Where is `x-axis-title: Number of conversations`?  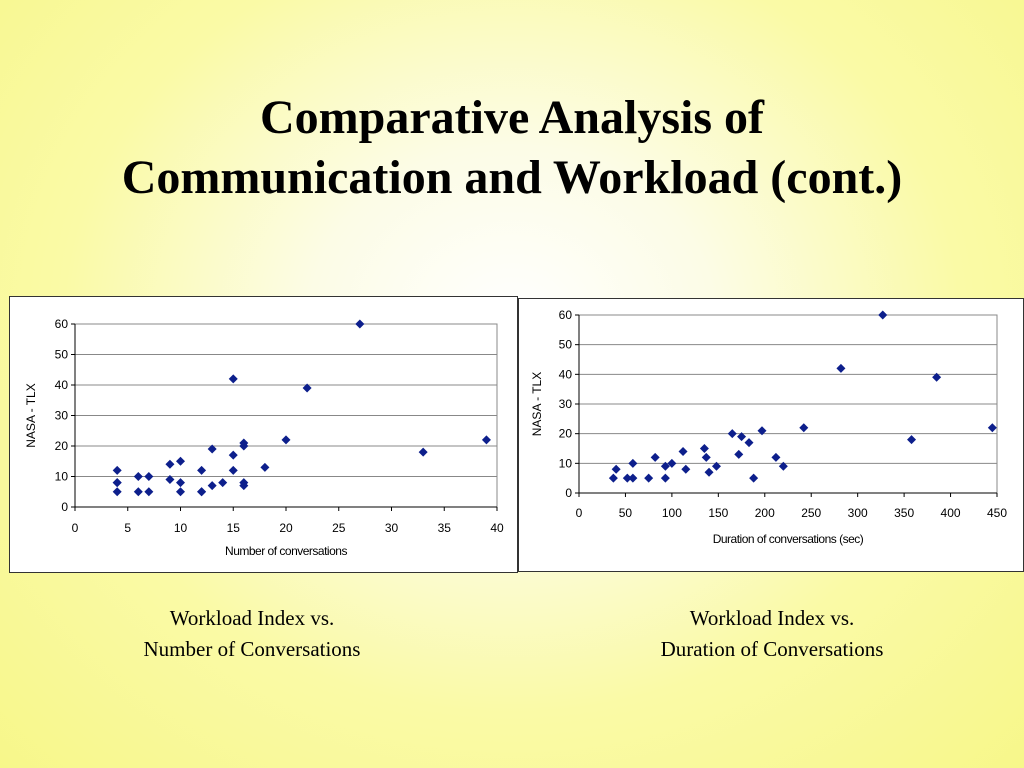 x-axis-title: Number of conversations is located at coordinates (286, 551).